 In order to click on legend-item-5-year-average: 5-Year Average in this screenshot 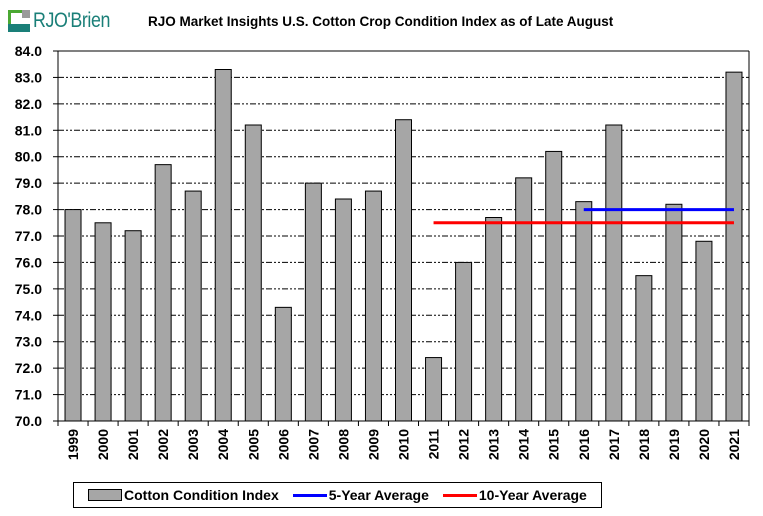, I will do `click(360, 495)`.